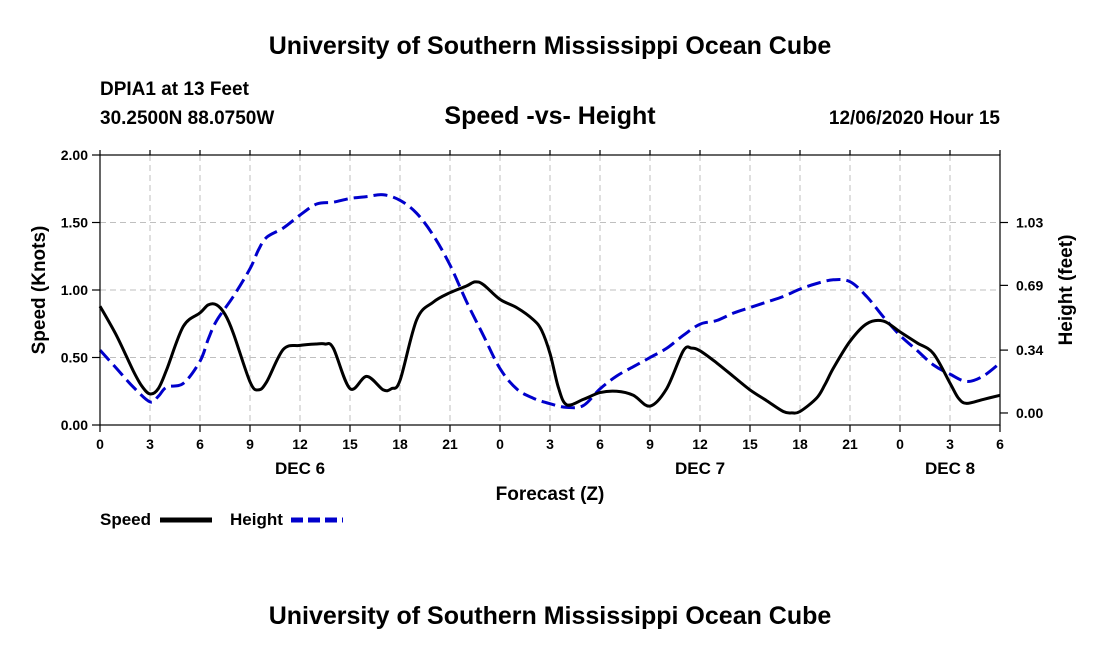  What do you see at coordinates (915, 118) in the screenshot?
I see `issue-time-label: 12/06/2020 Hour 15` at bounding box center [915, 118].